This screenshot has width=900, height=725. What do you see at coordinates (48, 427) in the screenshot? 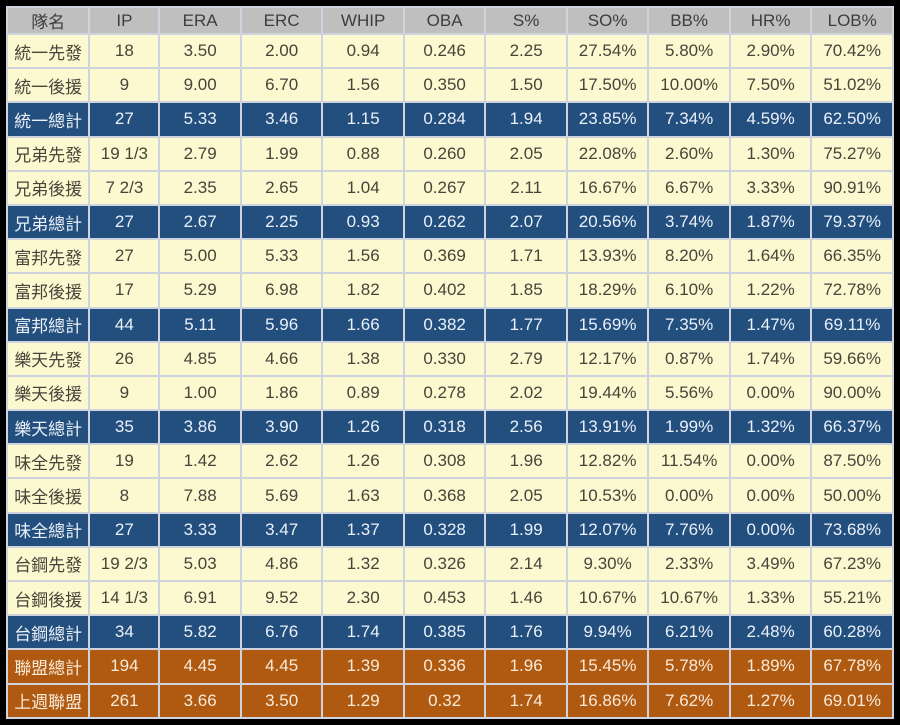
I see `row-label: 樂天總計` at bounding box center [48, 427].